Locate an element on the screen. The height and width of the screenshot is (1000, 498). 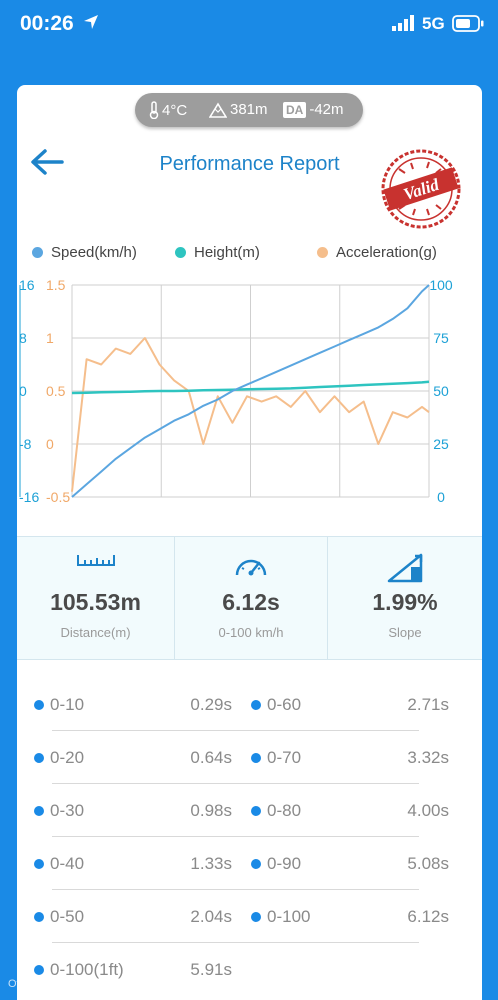
split-label: 0-70 is located at coordinates (284, 757).